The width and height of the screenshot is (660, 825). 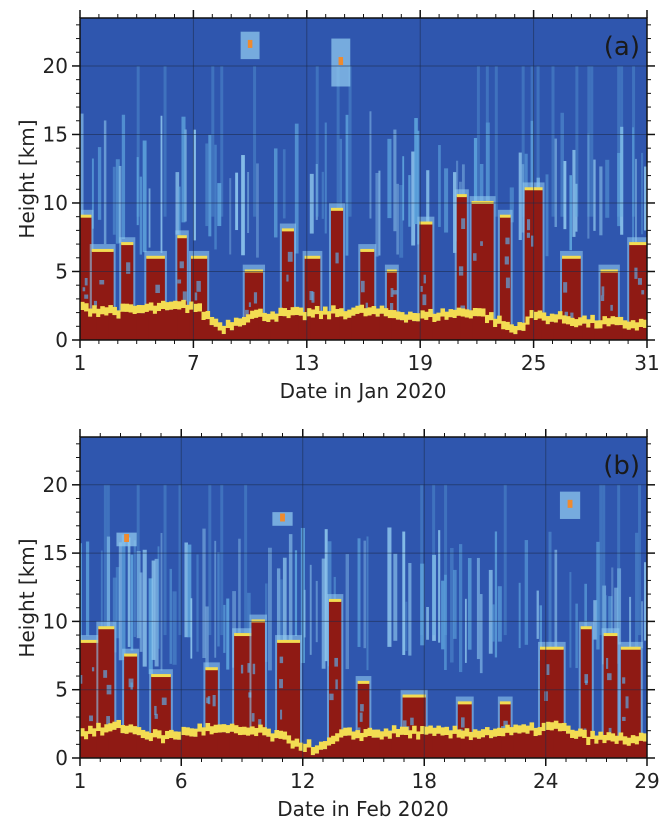 What do you see at coordinates (306, 363) in the screenshot?
I see `x-tick-label: 13` at bounding box center [306, 363].